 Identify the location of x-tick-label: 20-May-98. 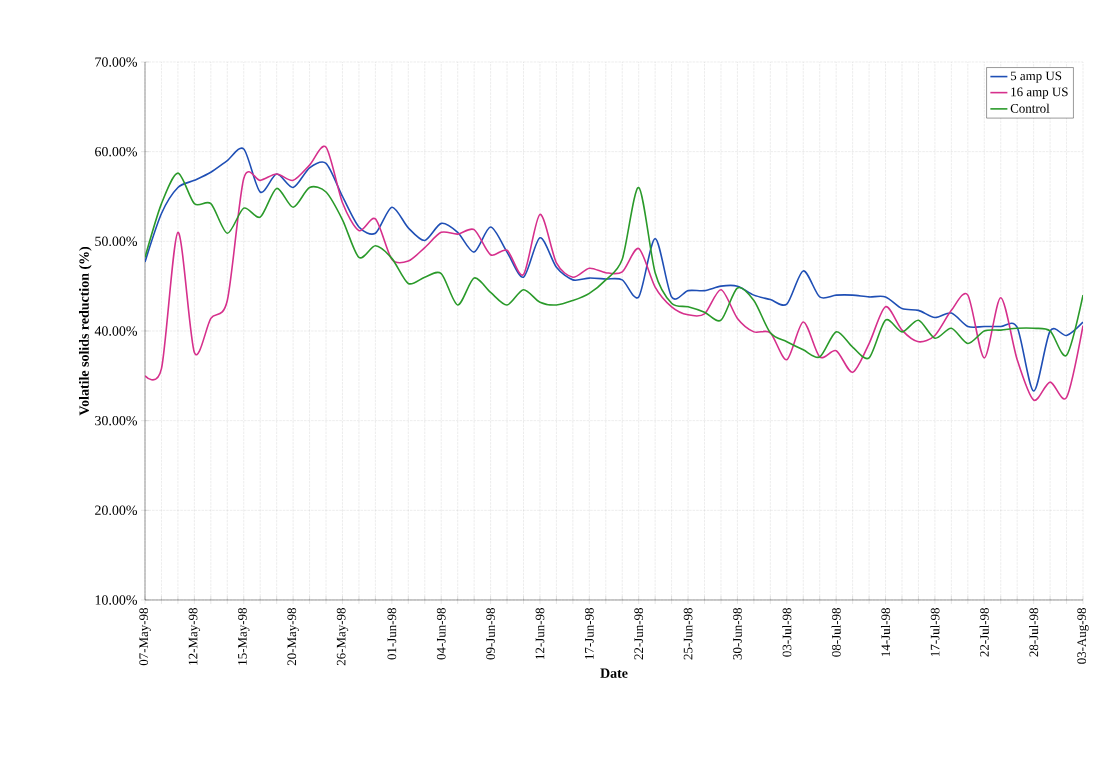
(293, 637).